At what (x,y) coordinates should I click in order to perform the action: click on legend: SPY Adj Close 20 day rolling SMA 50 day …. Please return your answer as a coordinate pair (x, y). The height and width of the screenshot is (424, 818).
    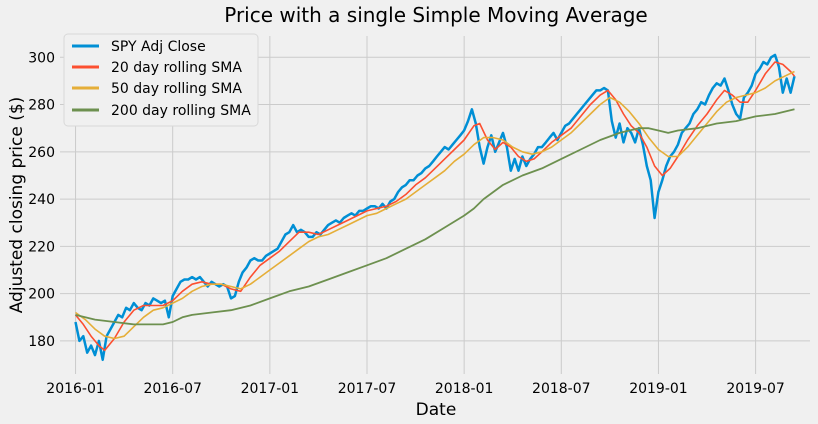
    Looking at the image, I should click on (161, 80).